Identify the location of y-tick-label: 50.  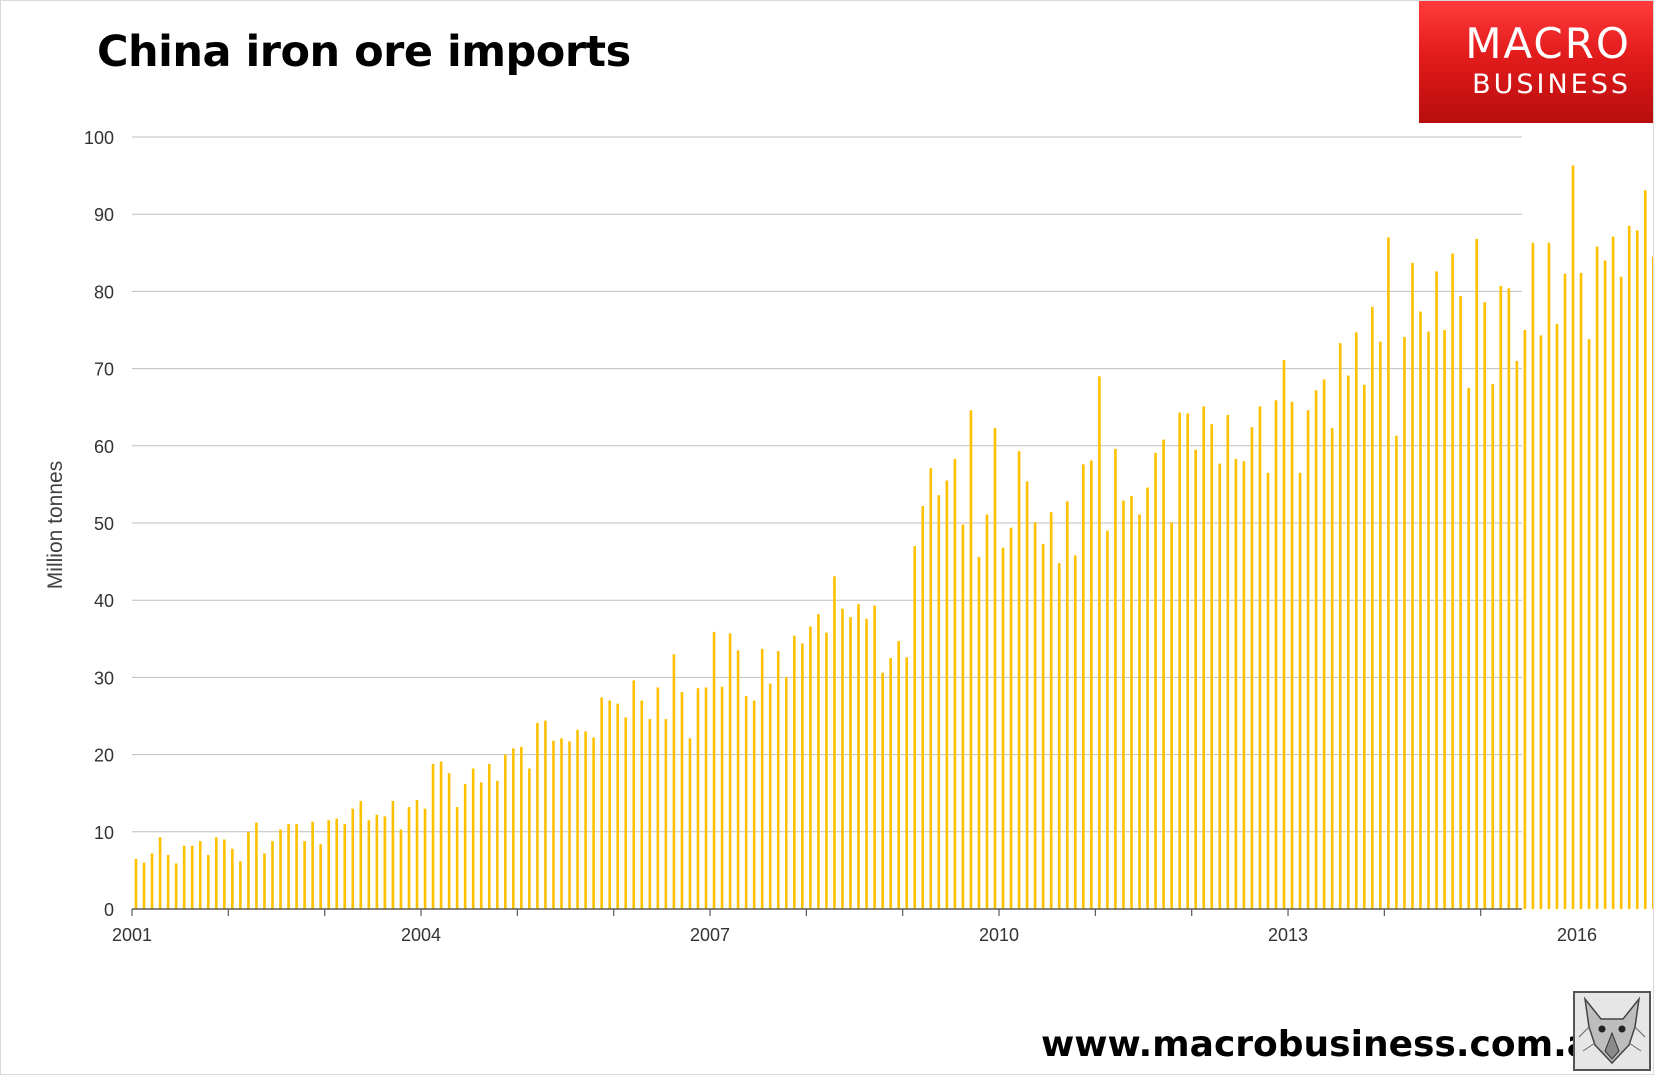
(104, 524).